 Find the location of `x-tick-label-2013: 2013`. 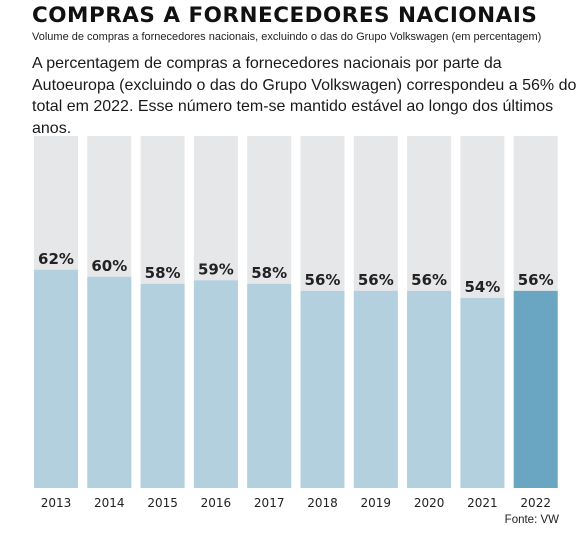

x-tick-label-2013: 2013 is located at coordinates (56, 503).